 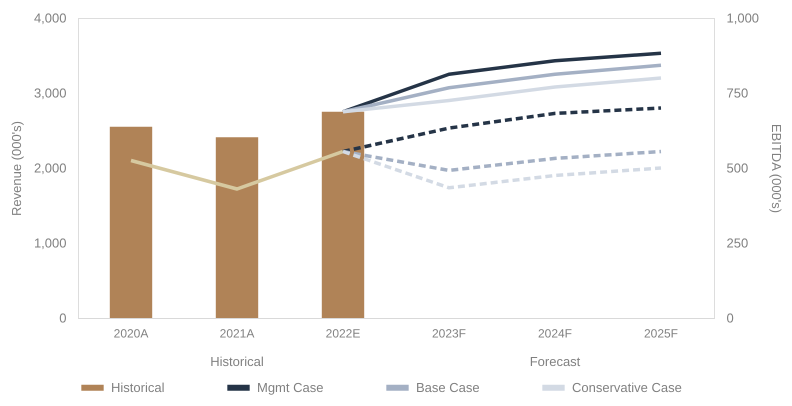 What do you see at coordinates (737, 93) in the screenshot?
I see `y2-tick-label: 750` at bounding box center [737, 93].